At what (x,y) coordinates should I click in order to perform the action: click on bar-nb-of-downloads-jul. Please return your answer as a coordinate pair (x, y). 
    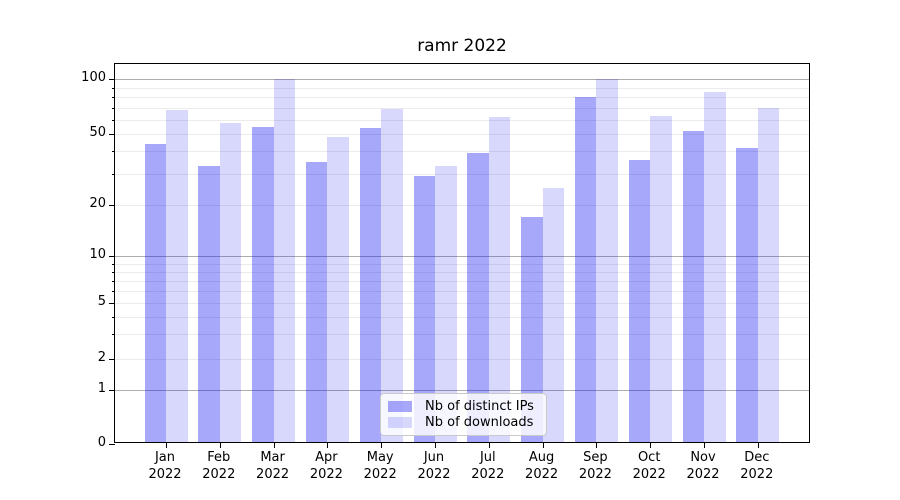
    Looking at the image, I should click on (499, 279).